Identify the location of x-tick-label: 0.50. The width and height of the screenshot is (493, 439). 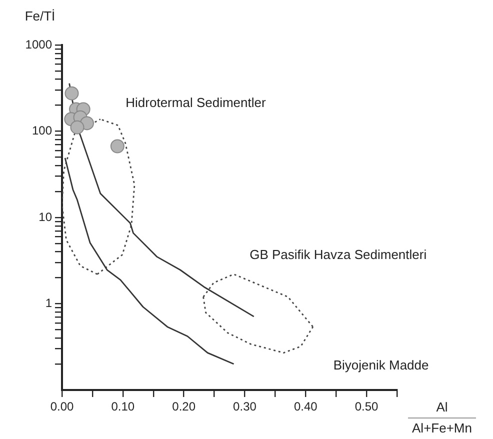
(366, 407).